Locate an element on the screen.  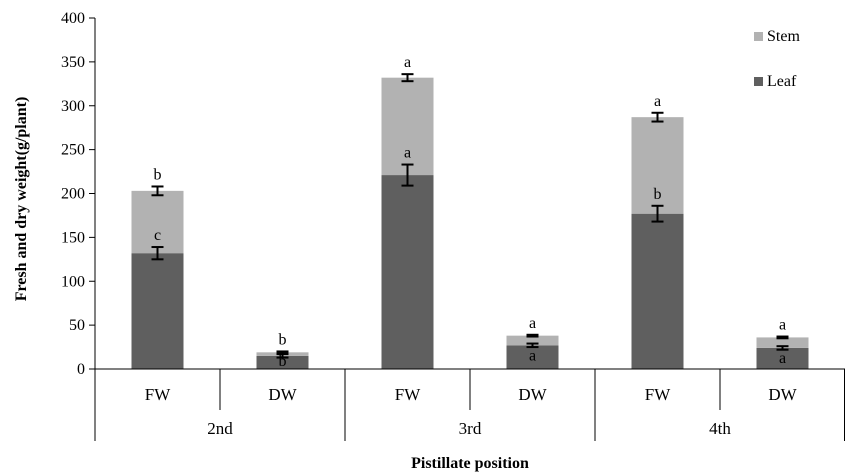
leaf-significance-label: c is located at coordinates (157, 235).